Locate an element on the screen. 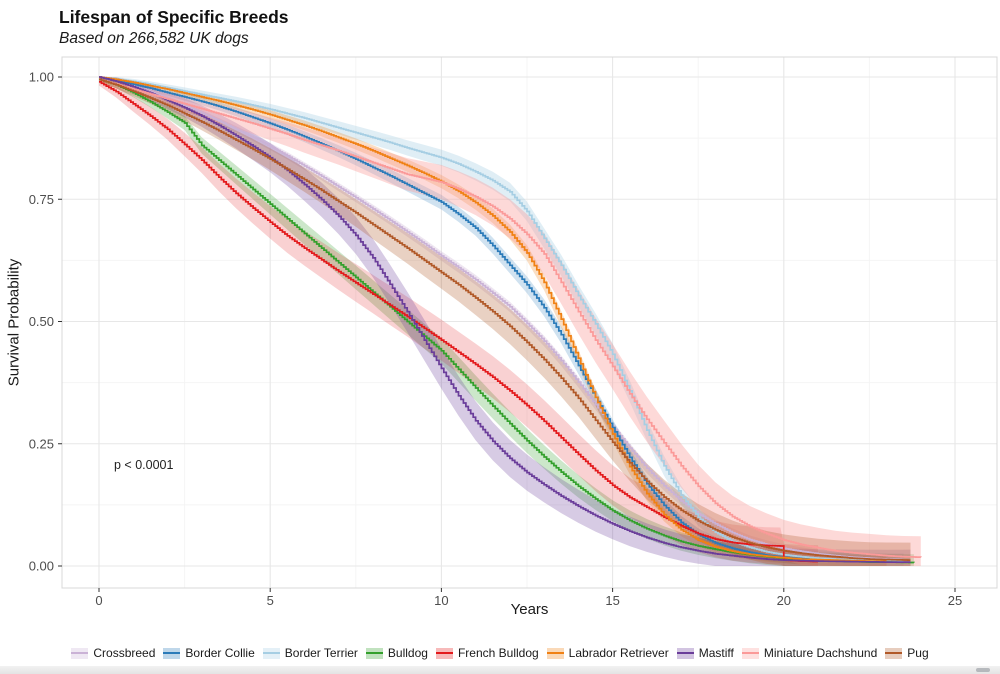  player-handle-mark is located at coordinates (983, 670).